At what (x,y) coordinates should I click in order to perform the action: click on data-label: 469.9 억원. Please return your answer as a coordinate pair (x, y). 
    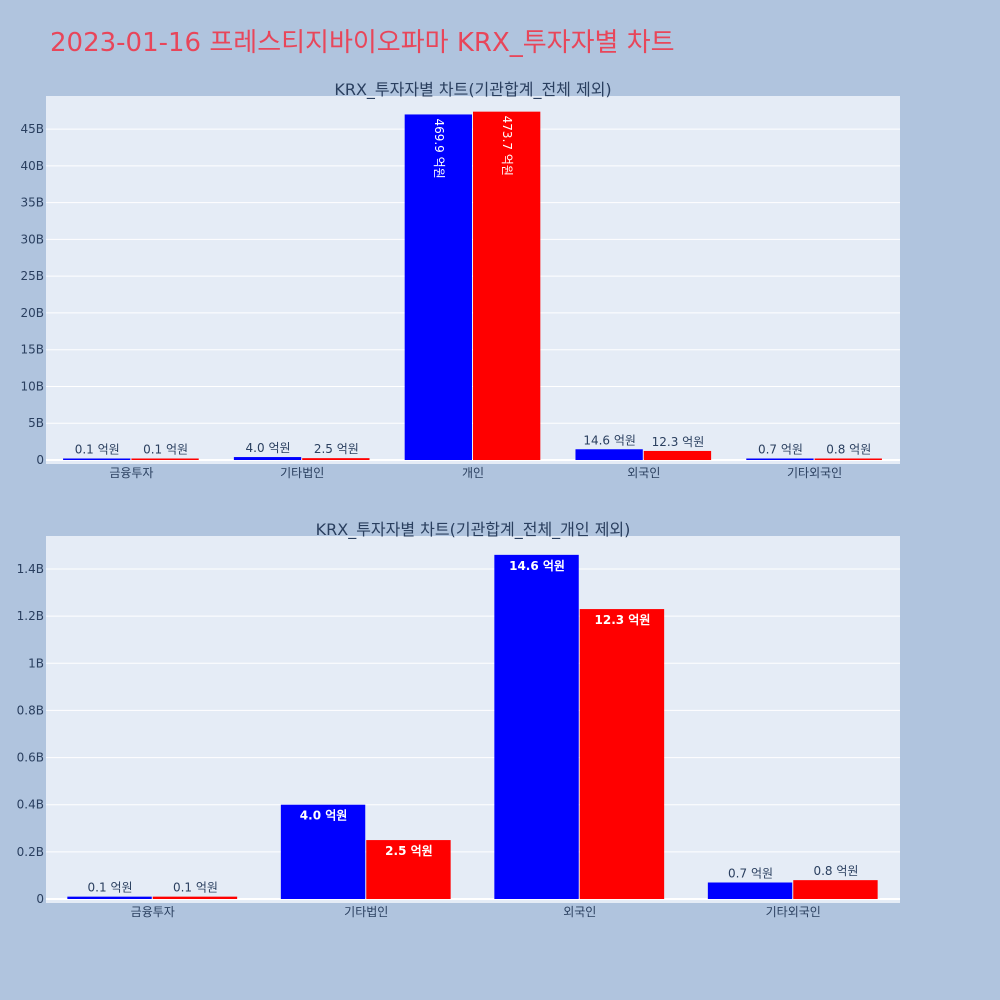
    Looking at the image, I should click on (439, 148).